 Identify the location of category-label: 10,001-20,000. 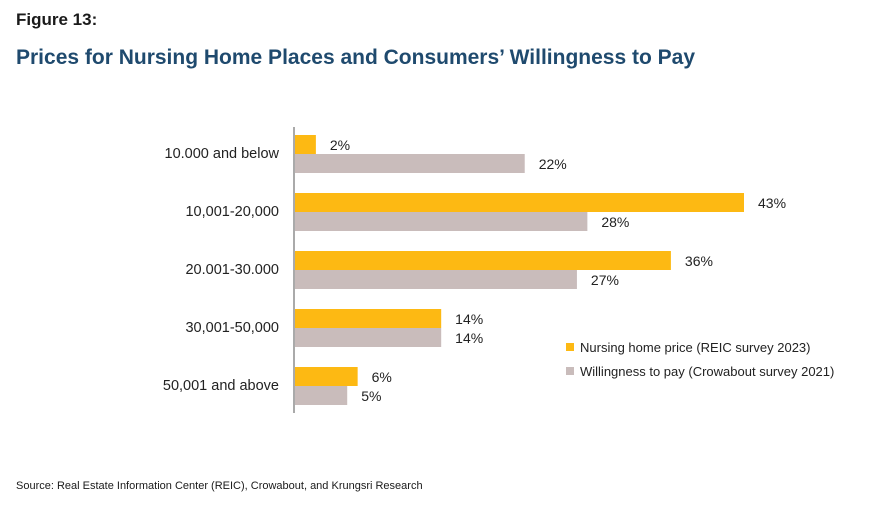
(232, 212).